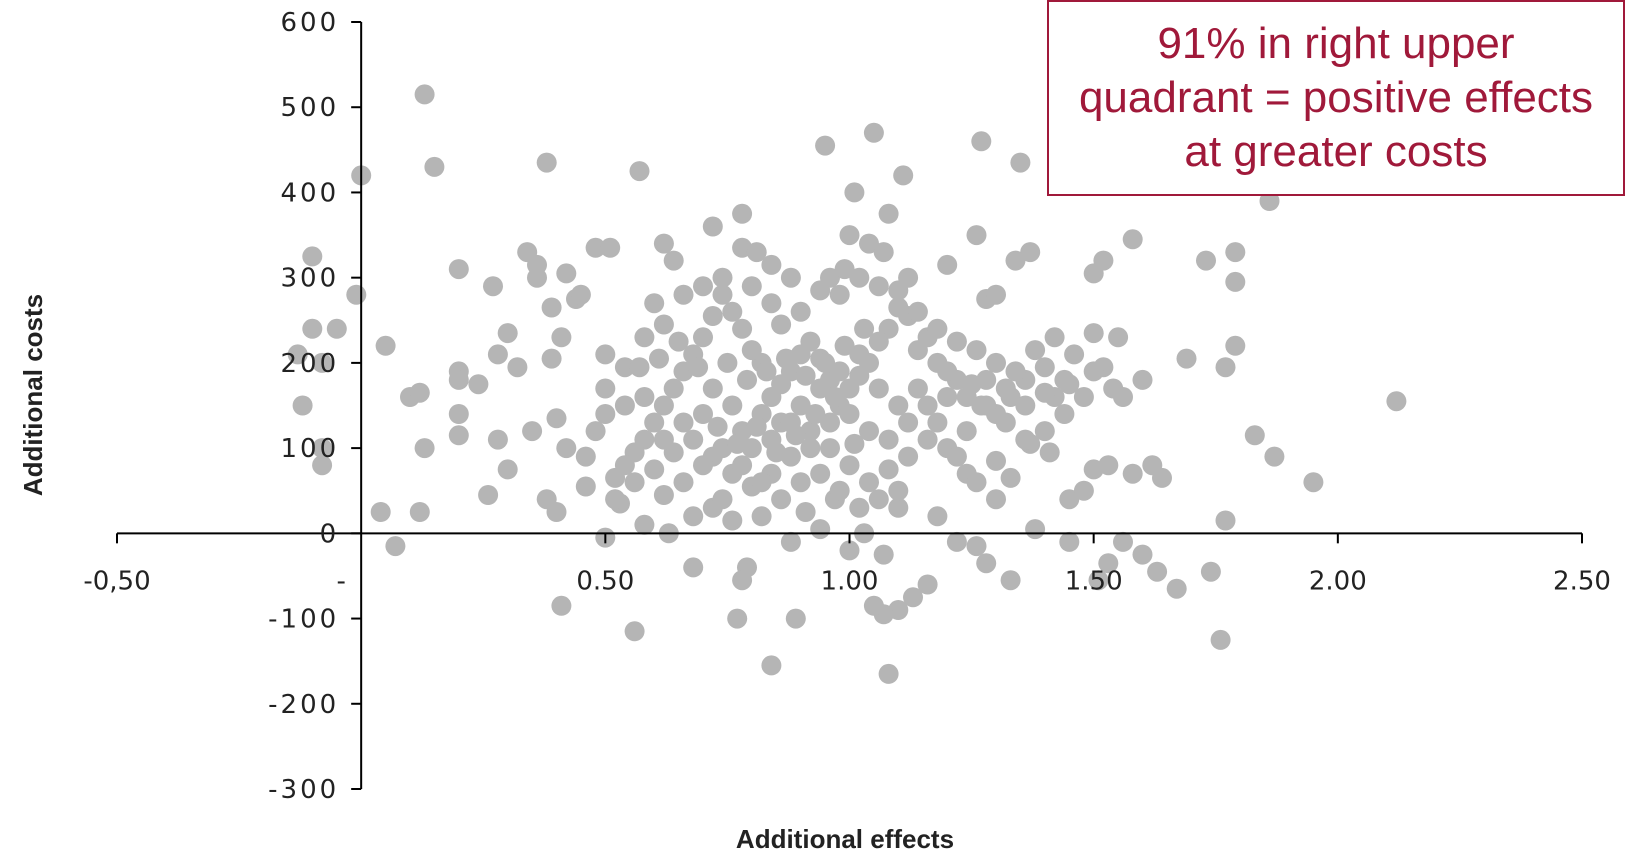 This screenshot has height=857, width=1633. Describe the element at coordinates (310, 364) in the screenshot. I see `y-tick-label: 200` at that location.